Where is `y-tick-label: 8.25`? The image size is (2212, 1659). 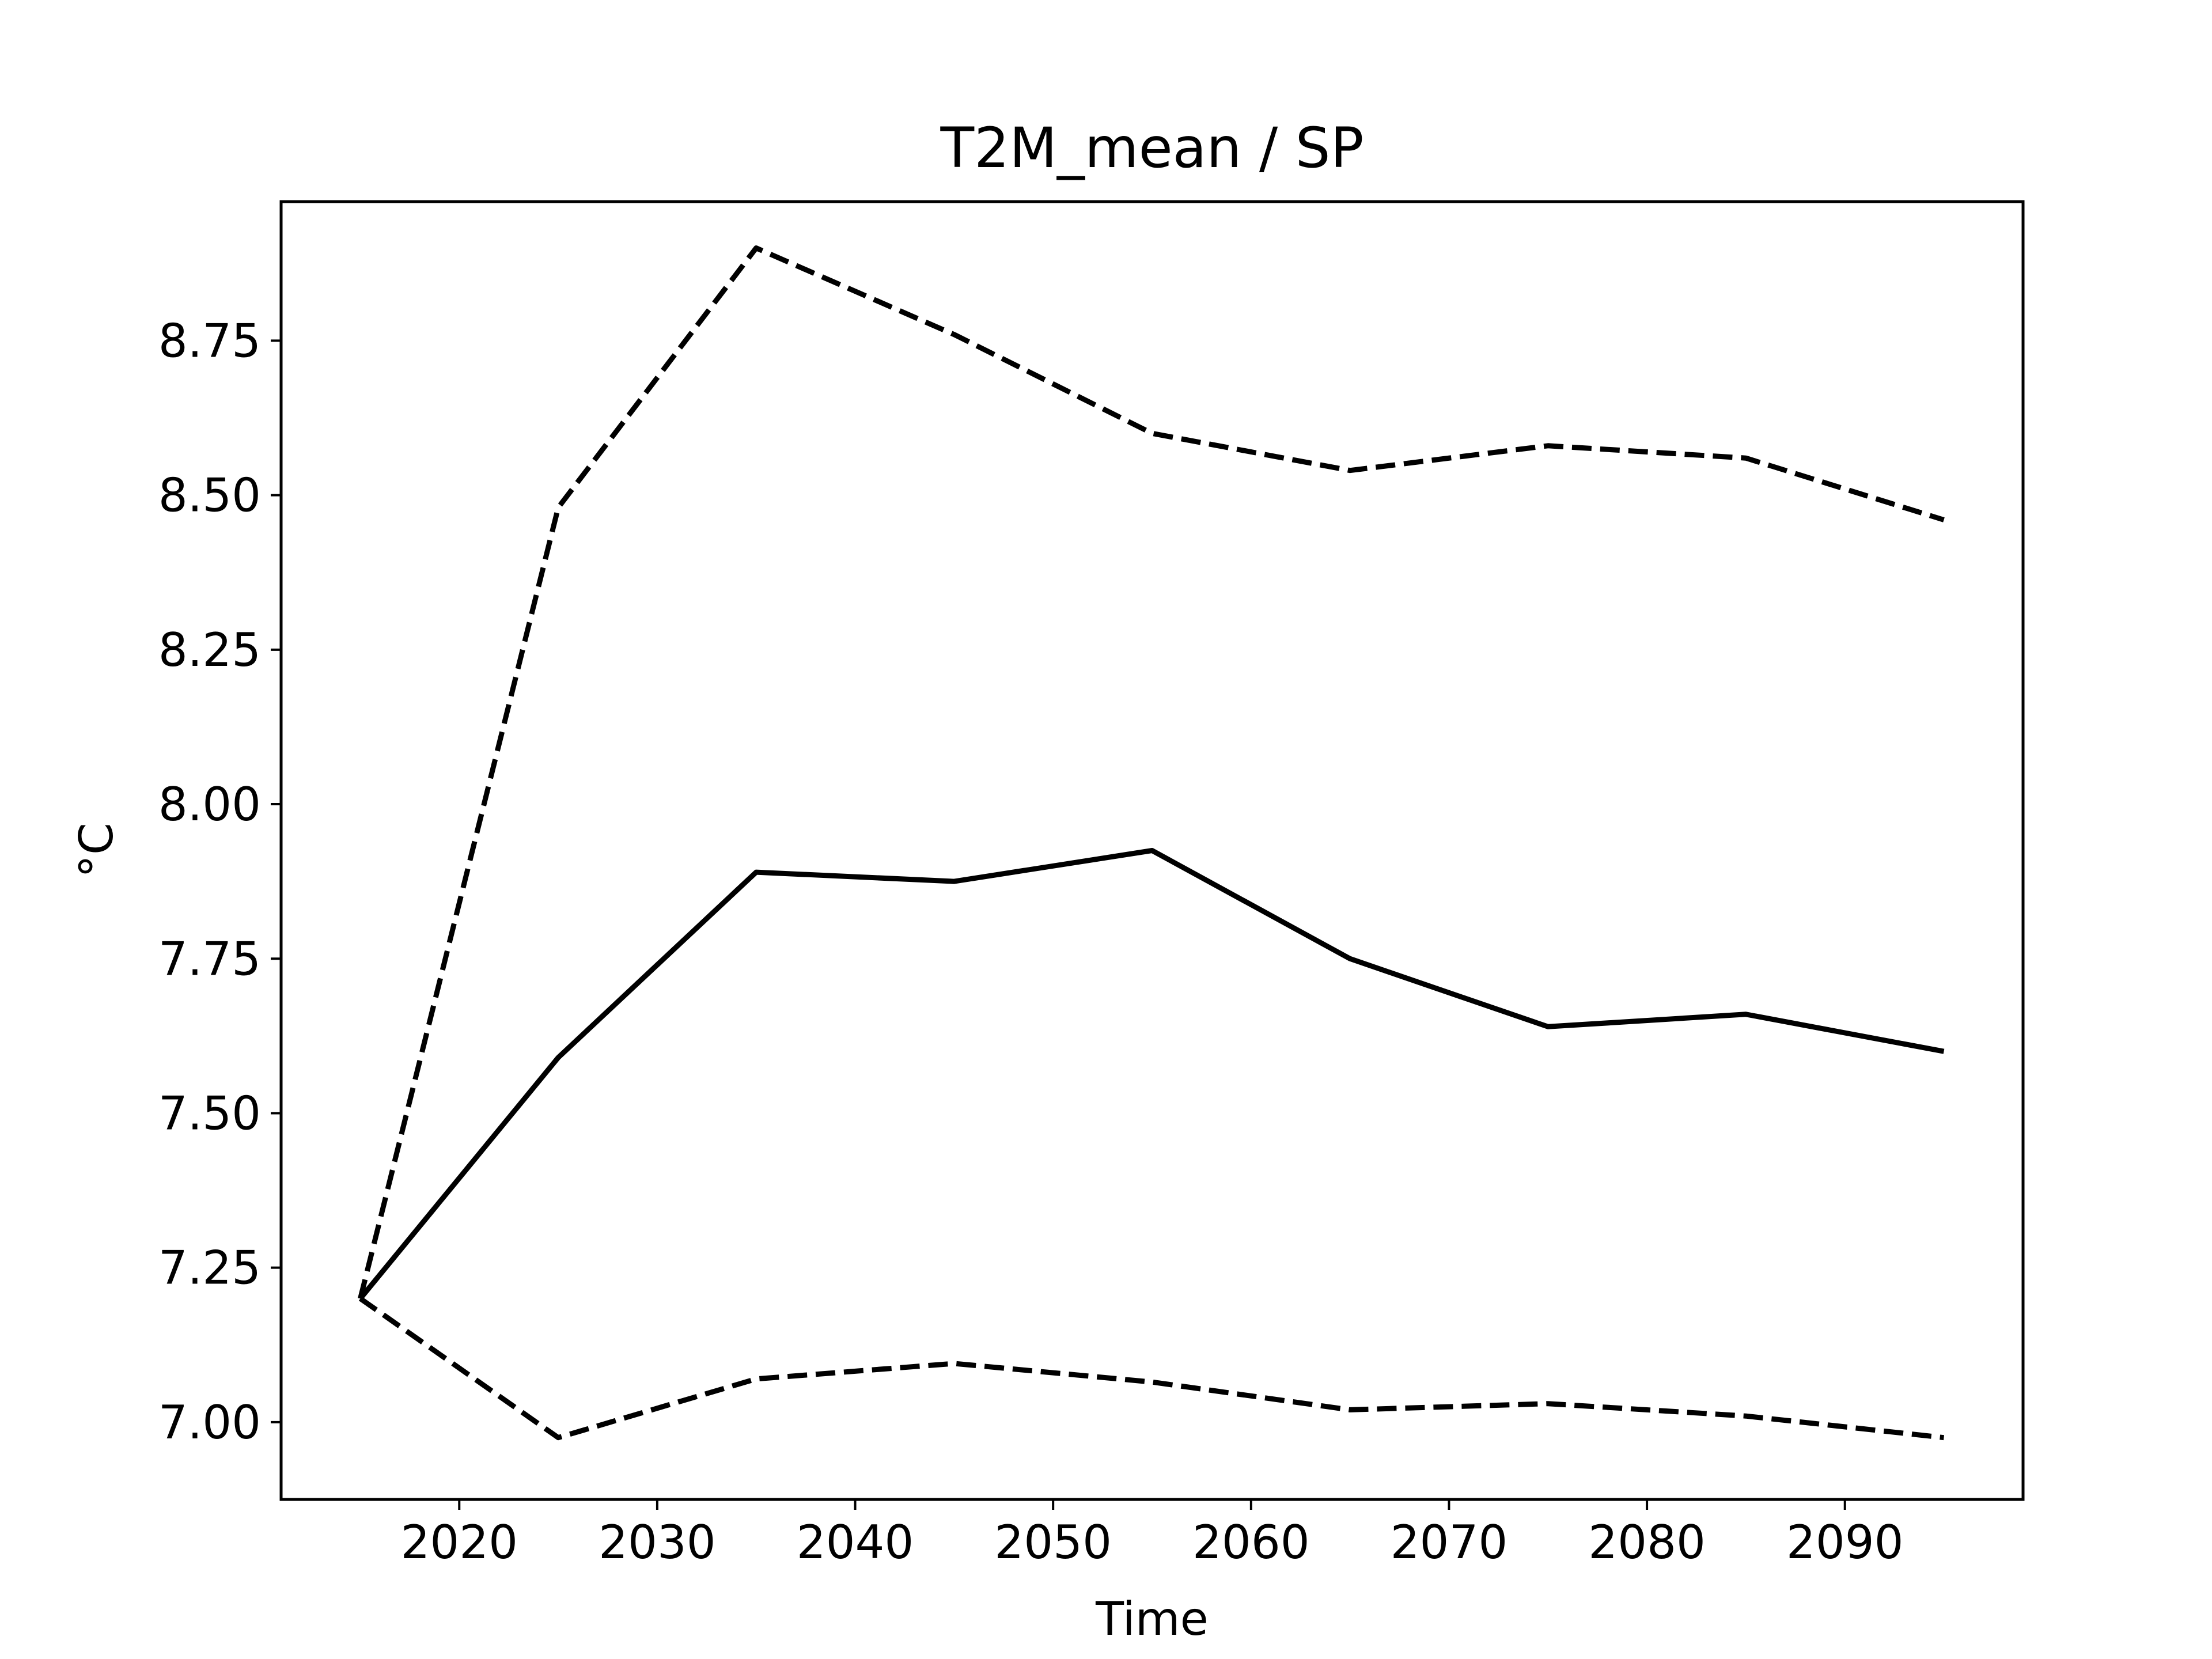
y-tick-label: 8.25 is located at coordinates (209, 650).